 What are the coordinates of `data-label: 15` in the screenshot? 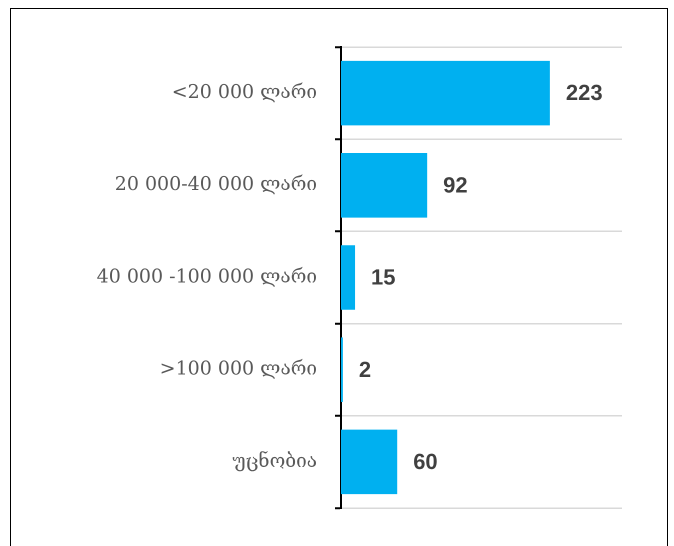 It's located at (383, 277).